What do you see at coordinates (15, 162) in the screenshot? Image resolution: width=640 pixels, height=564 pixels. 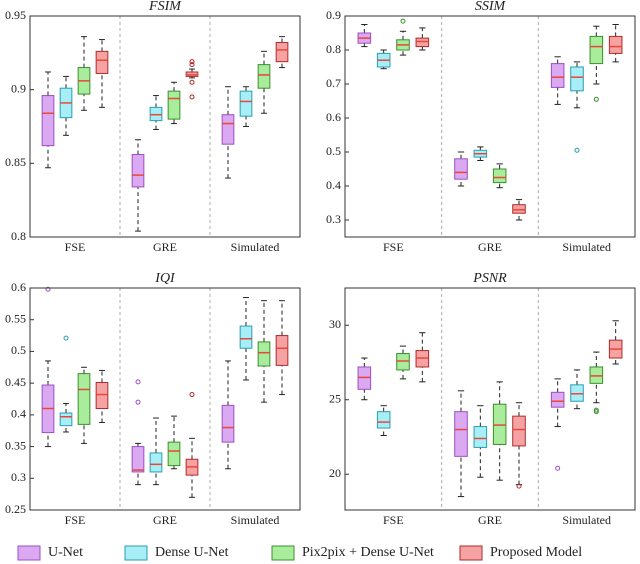 I see `y-tick-label: 0.85` at bounding box center [15, 162].